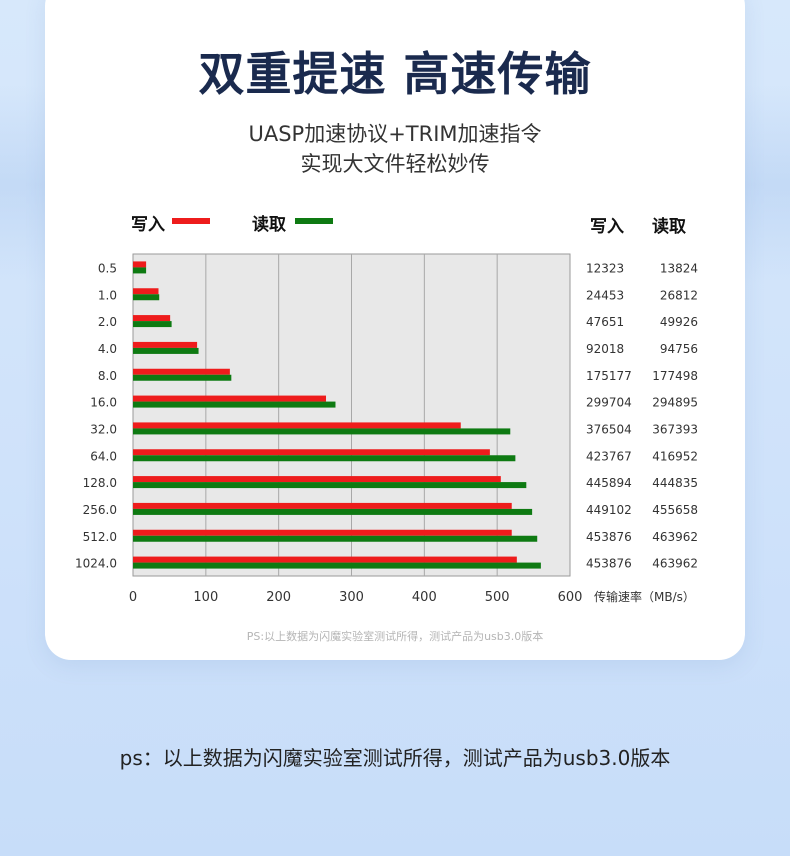  I want to click on table-read-value: 367393, so click(675, 429).